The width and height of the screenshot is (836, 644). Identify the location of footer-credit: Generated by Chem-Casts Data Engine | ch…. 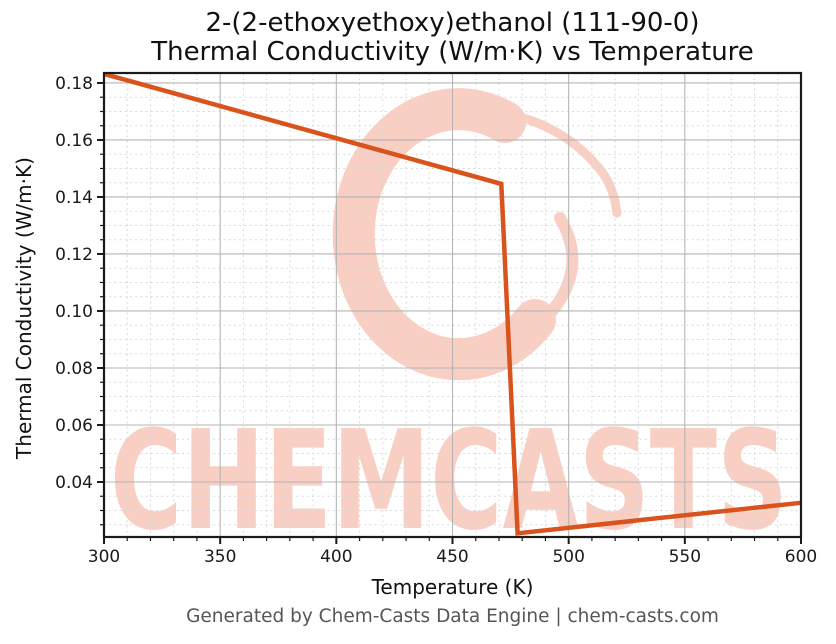
(452, 616).